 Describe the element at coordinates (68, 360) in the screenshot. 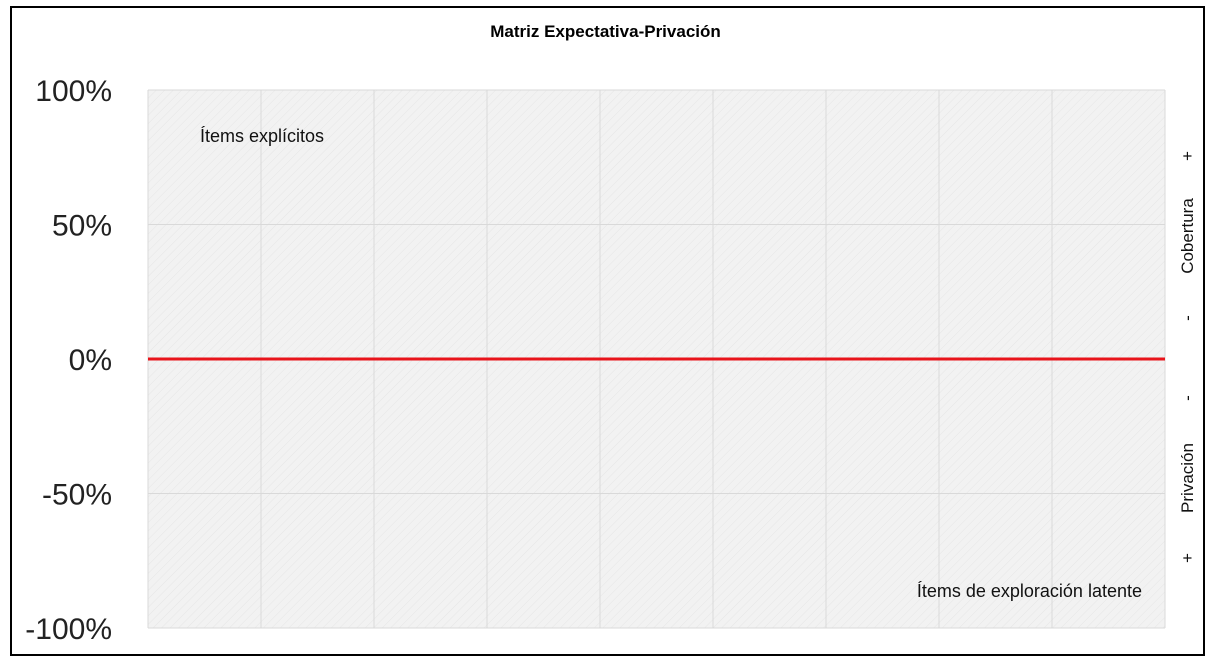

I see `y-axis-ticks: 100% 50% 0% -50% -100%` at that location.